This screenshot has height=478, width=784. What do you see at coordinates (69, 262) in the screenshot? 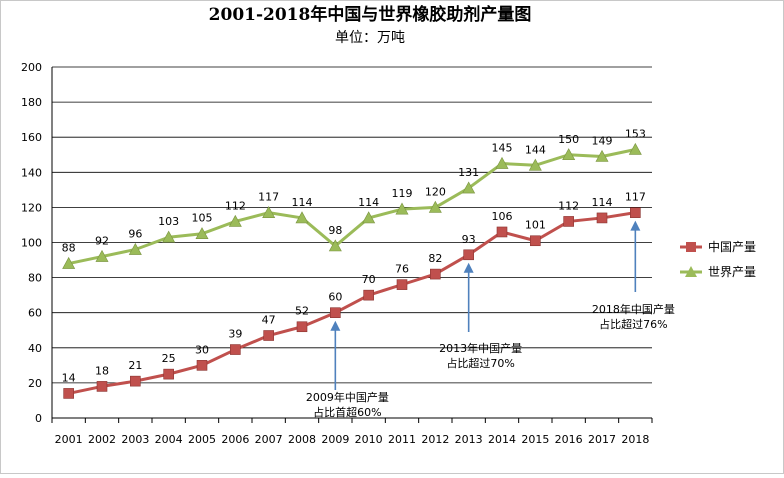
I see `point-world-2001` at bounding box center [69, 262].